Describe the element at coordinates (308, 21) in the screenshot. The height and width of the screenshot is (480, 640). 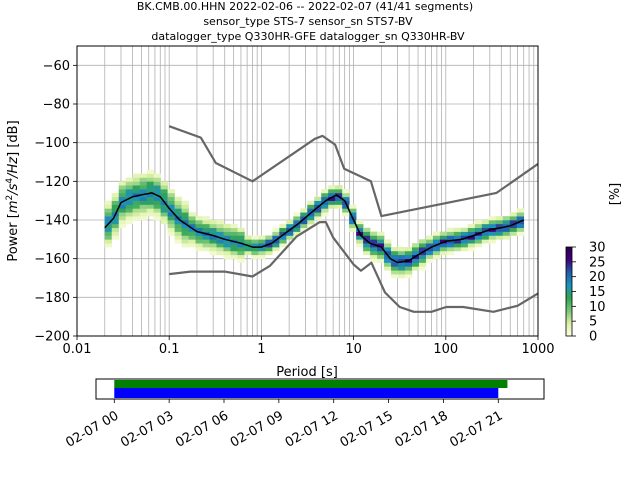
I see `chart-title-line2: sensor_type STS-7 sensor_sn STS7-BV` at that location.